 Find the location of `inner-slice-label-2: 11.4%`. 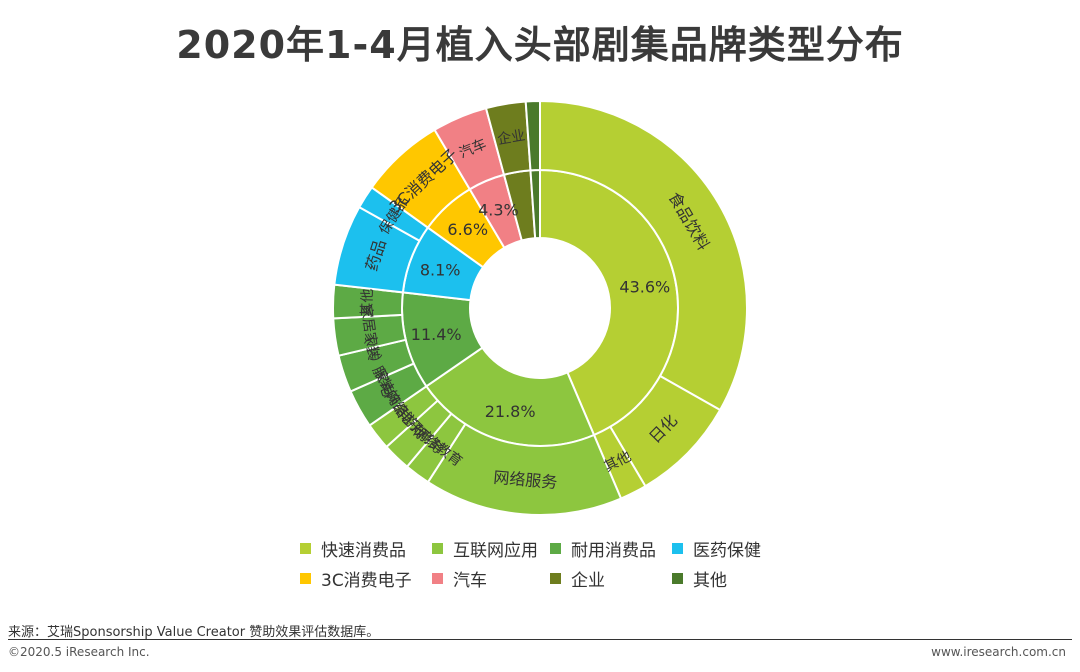

inner-slice-label-2: 11.4% is located at coordinates (436, 334).